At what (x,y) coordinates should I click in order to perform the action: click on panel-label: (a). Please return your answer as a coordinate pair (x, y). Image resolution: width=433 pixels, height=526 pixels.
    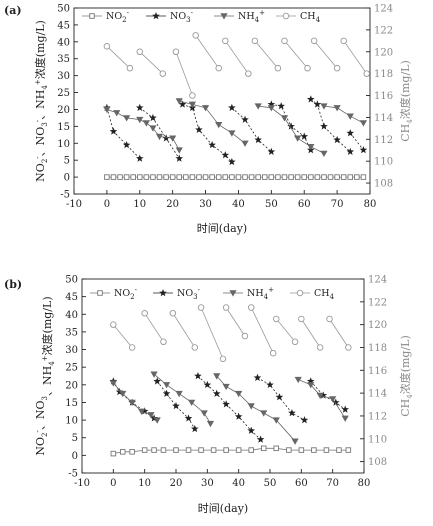
    Looking at the image, I should click on (13, 10).